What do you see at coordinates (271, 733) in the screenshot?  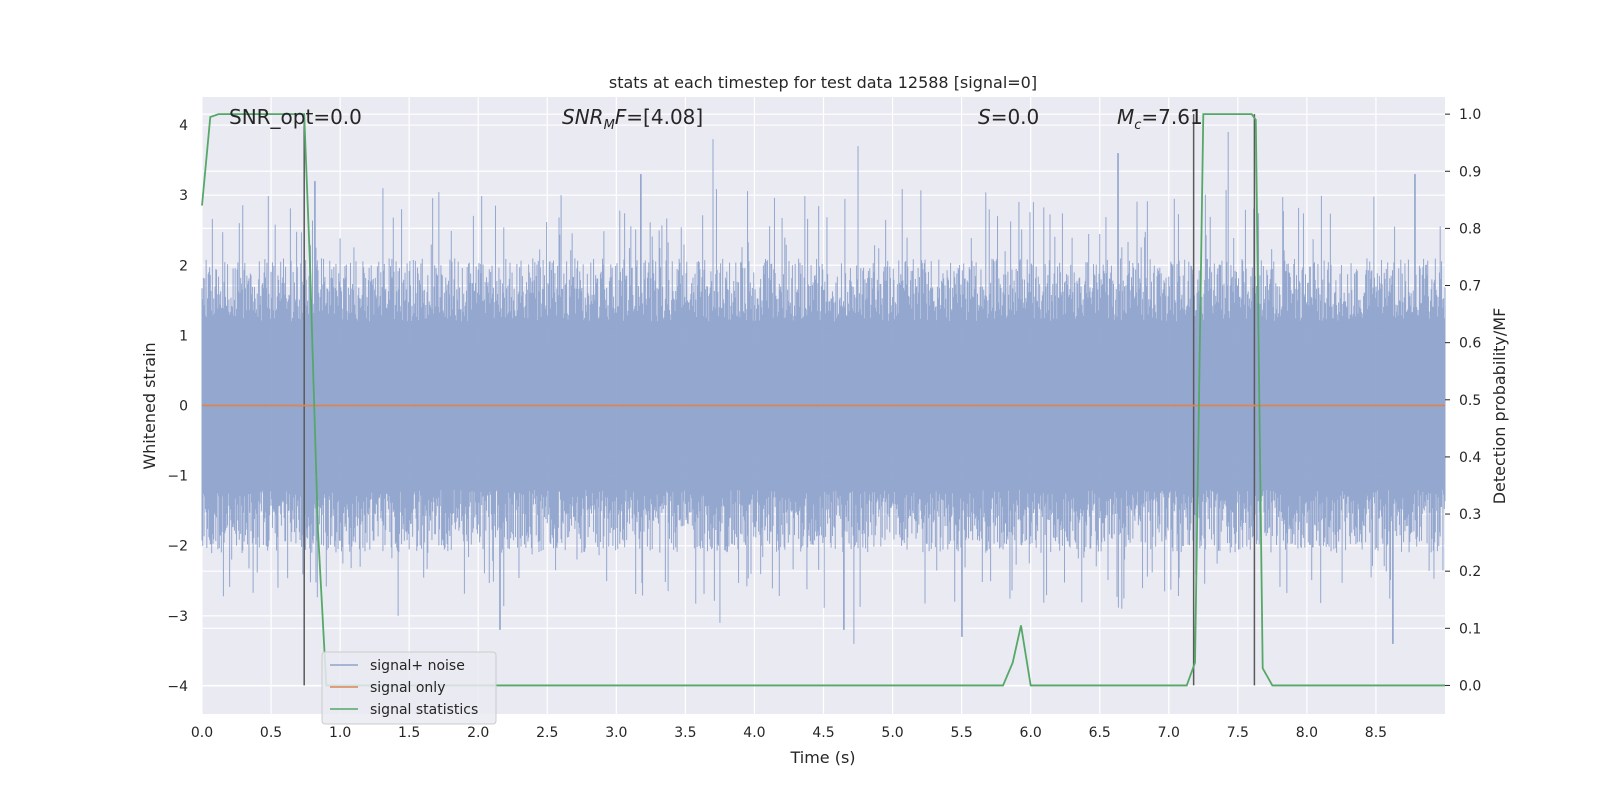 I see `x-tick-label: 0.5` at bounding box center [271, 733].